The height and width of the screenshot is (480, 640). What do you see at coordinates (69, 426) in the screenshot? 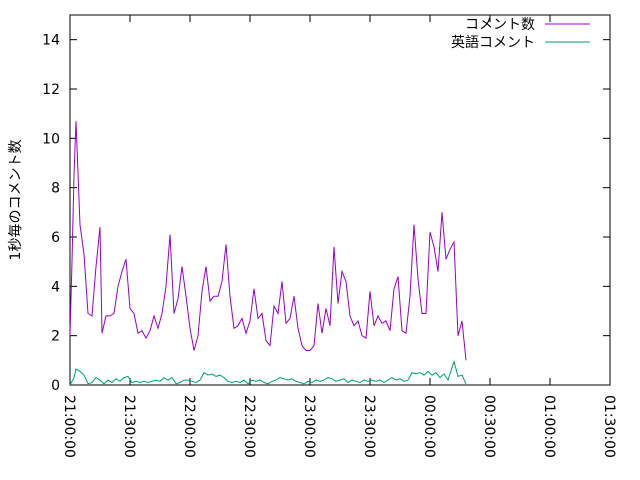
I see `x-tick-label: 21:00:00` at bounding box center [69, 426].